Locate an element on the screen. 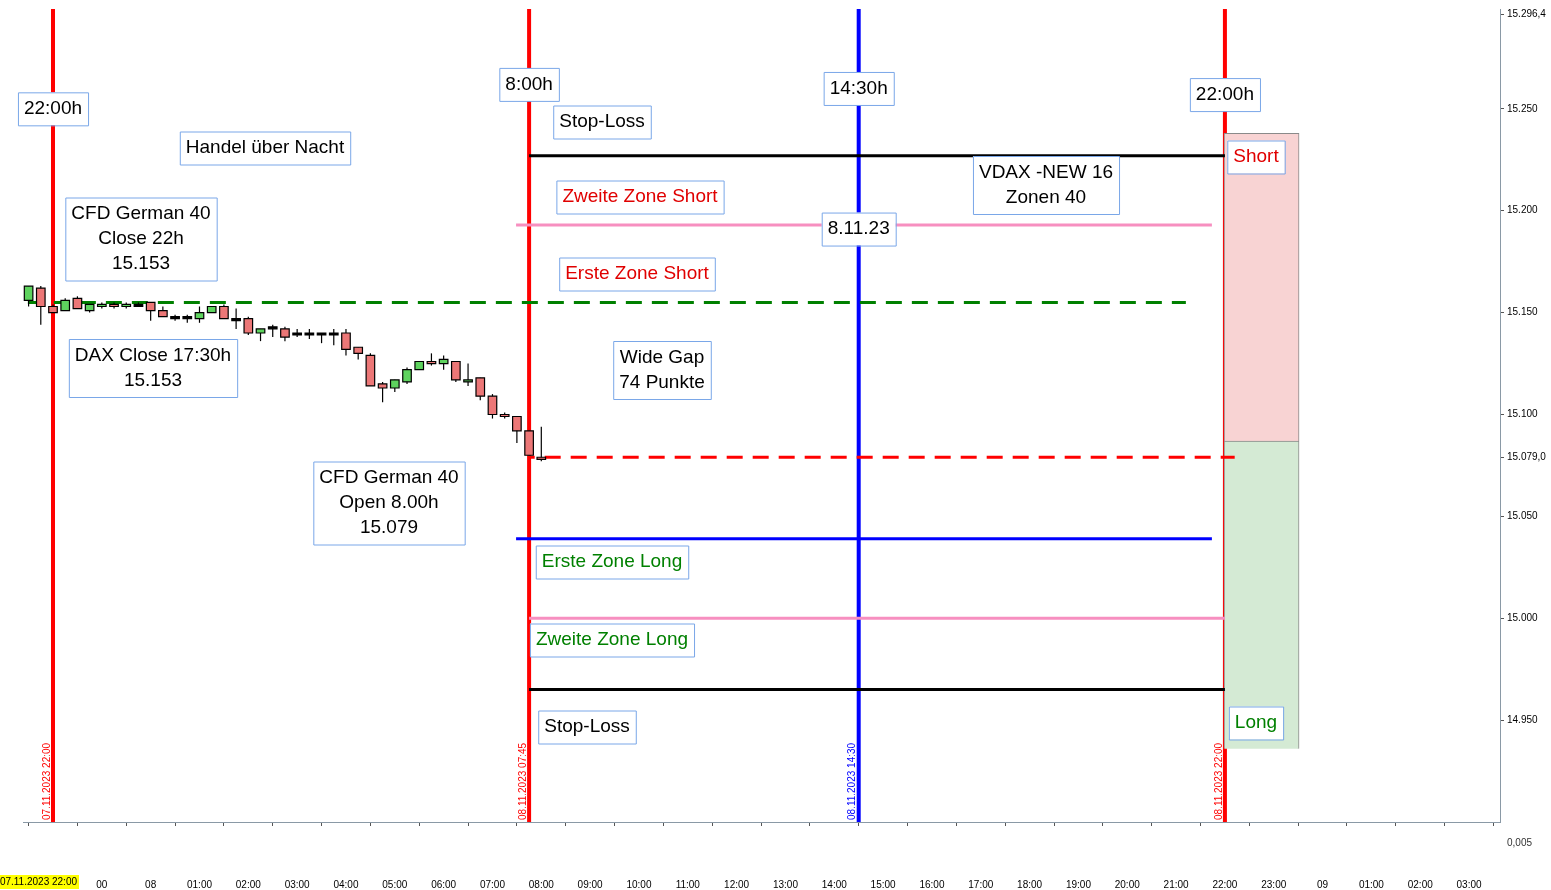 This screenshot has height=890, width=1551. x-tick-label: 23:00 is located at coordinates (1274, 884).